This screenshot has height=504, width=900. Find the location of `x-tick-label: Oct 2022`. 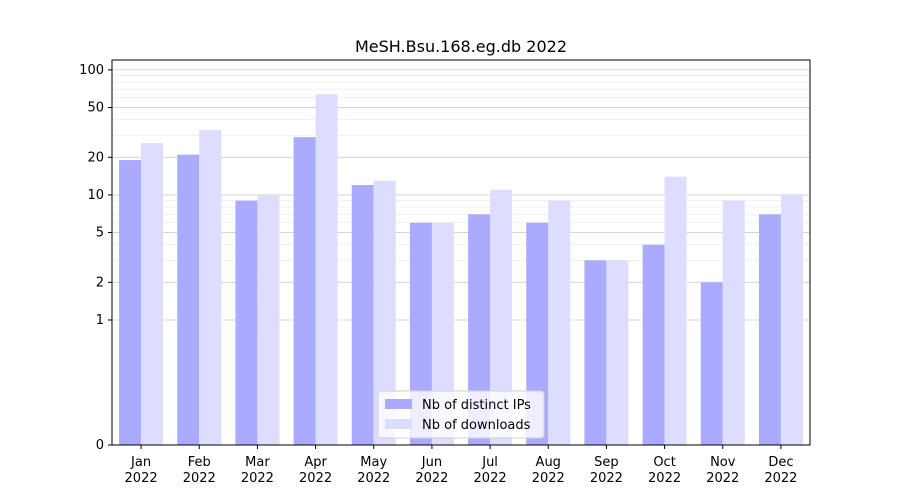

x-tick-label: Oct 2022 is located at coordinates (664, 470).